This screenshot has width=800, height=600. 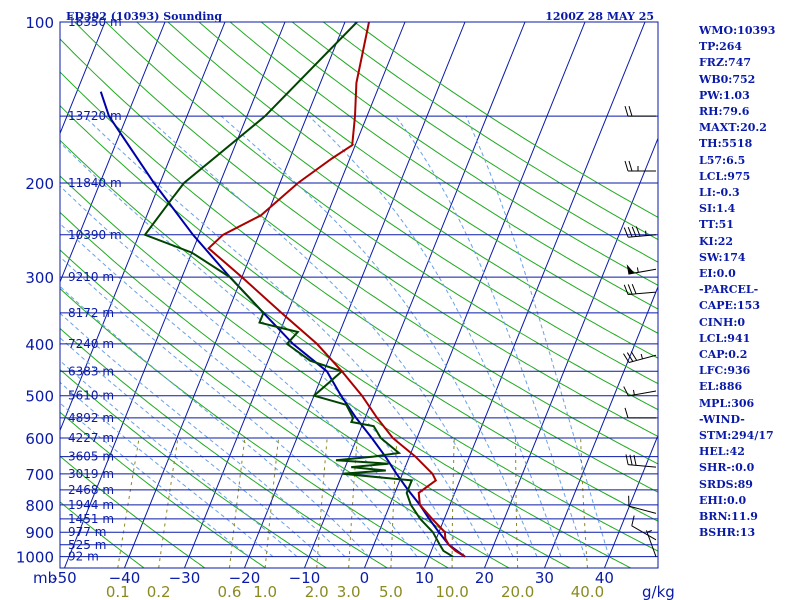 I want to click on height-label: 3019 m, so click(x=91, y=474).